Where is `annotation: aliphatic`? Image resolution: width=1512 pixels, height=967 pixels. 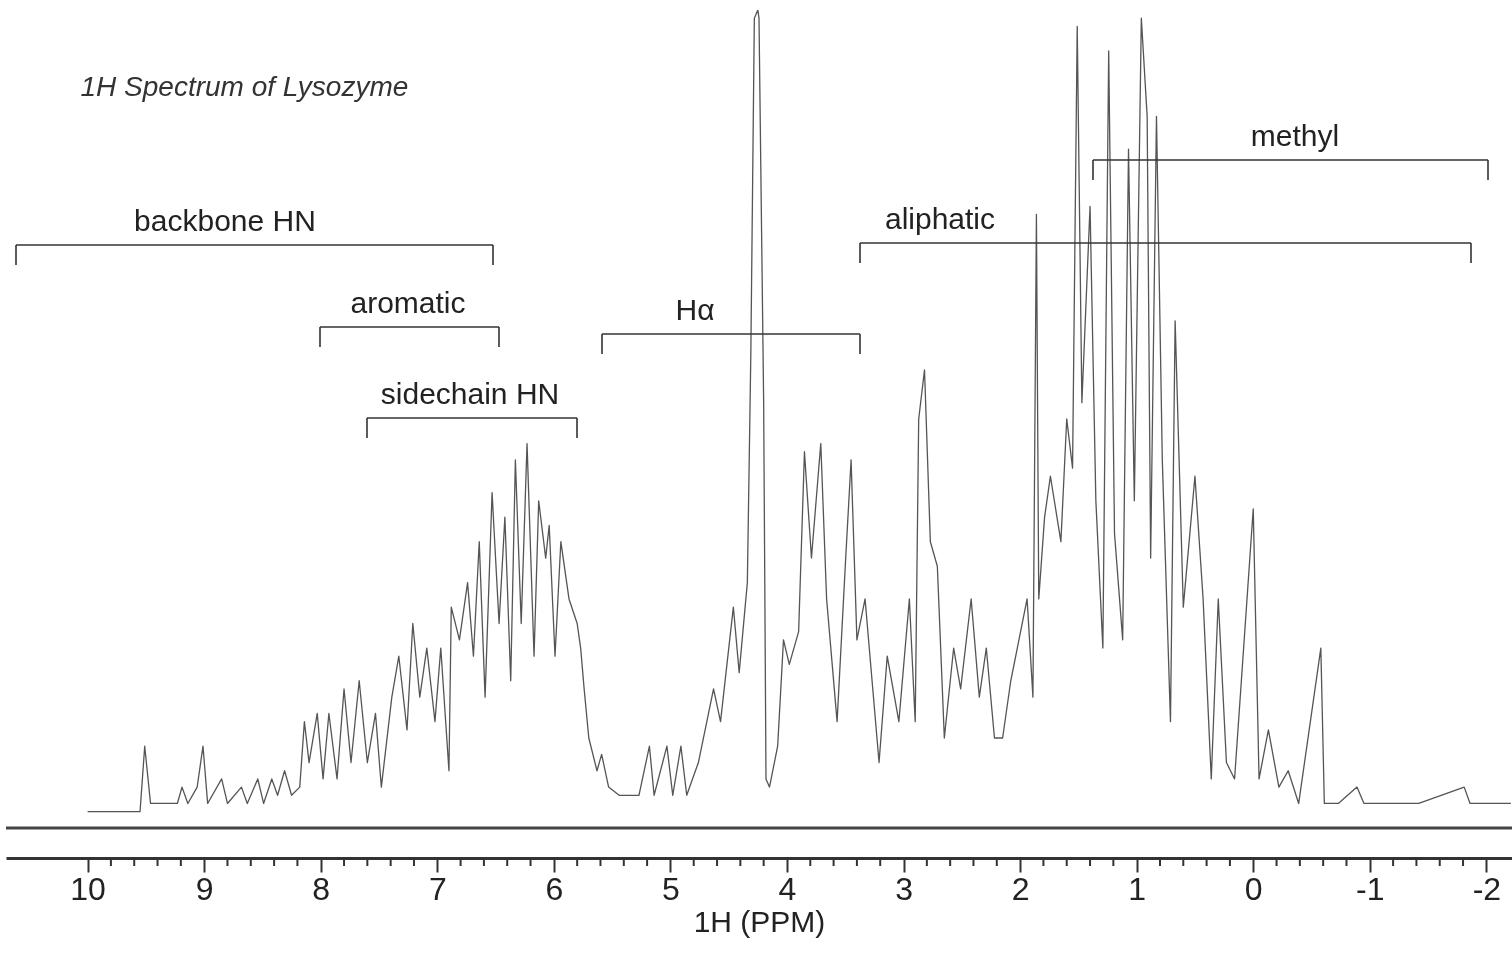 annotation: aliphatic is located at coordinates (940, 218).